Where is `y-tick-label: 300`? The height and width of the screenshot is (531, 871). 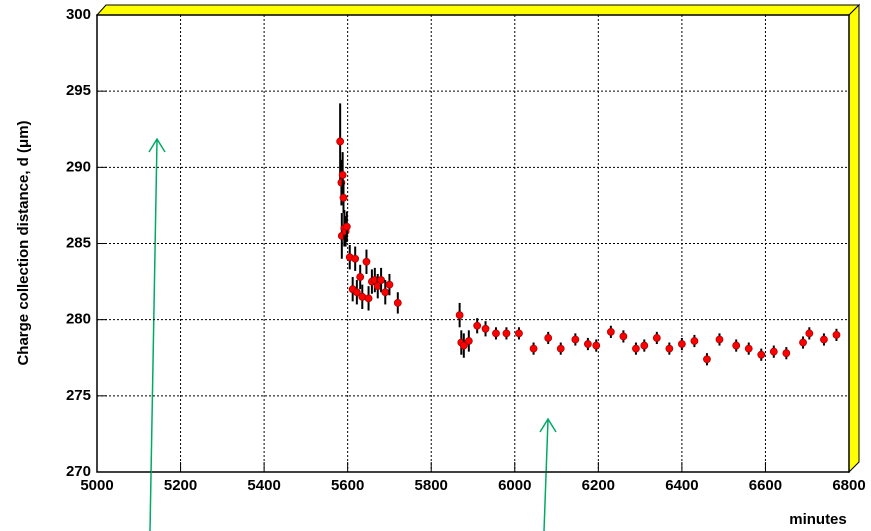
y-tick-label: 300 is located at coordinates (78, 14).